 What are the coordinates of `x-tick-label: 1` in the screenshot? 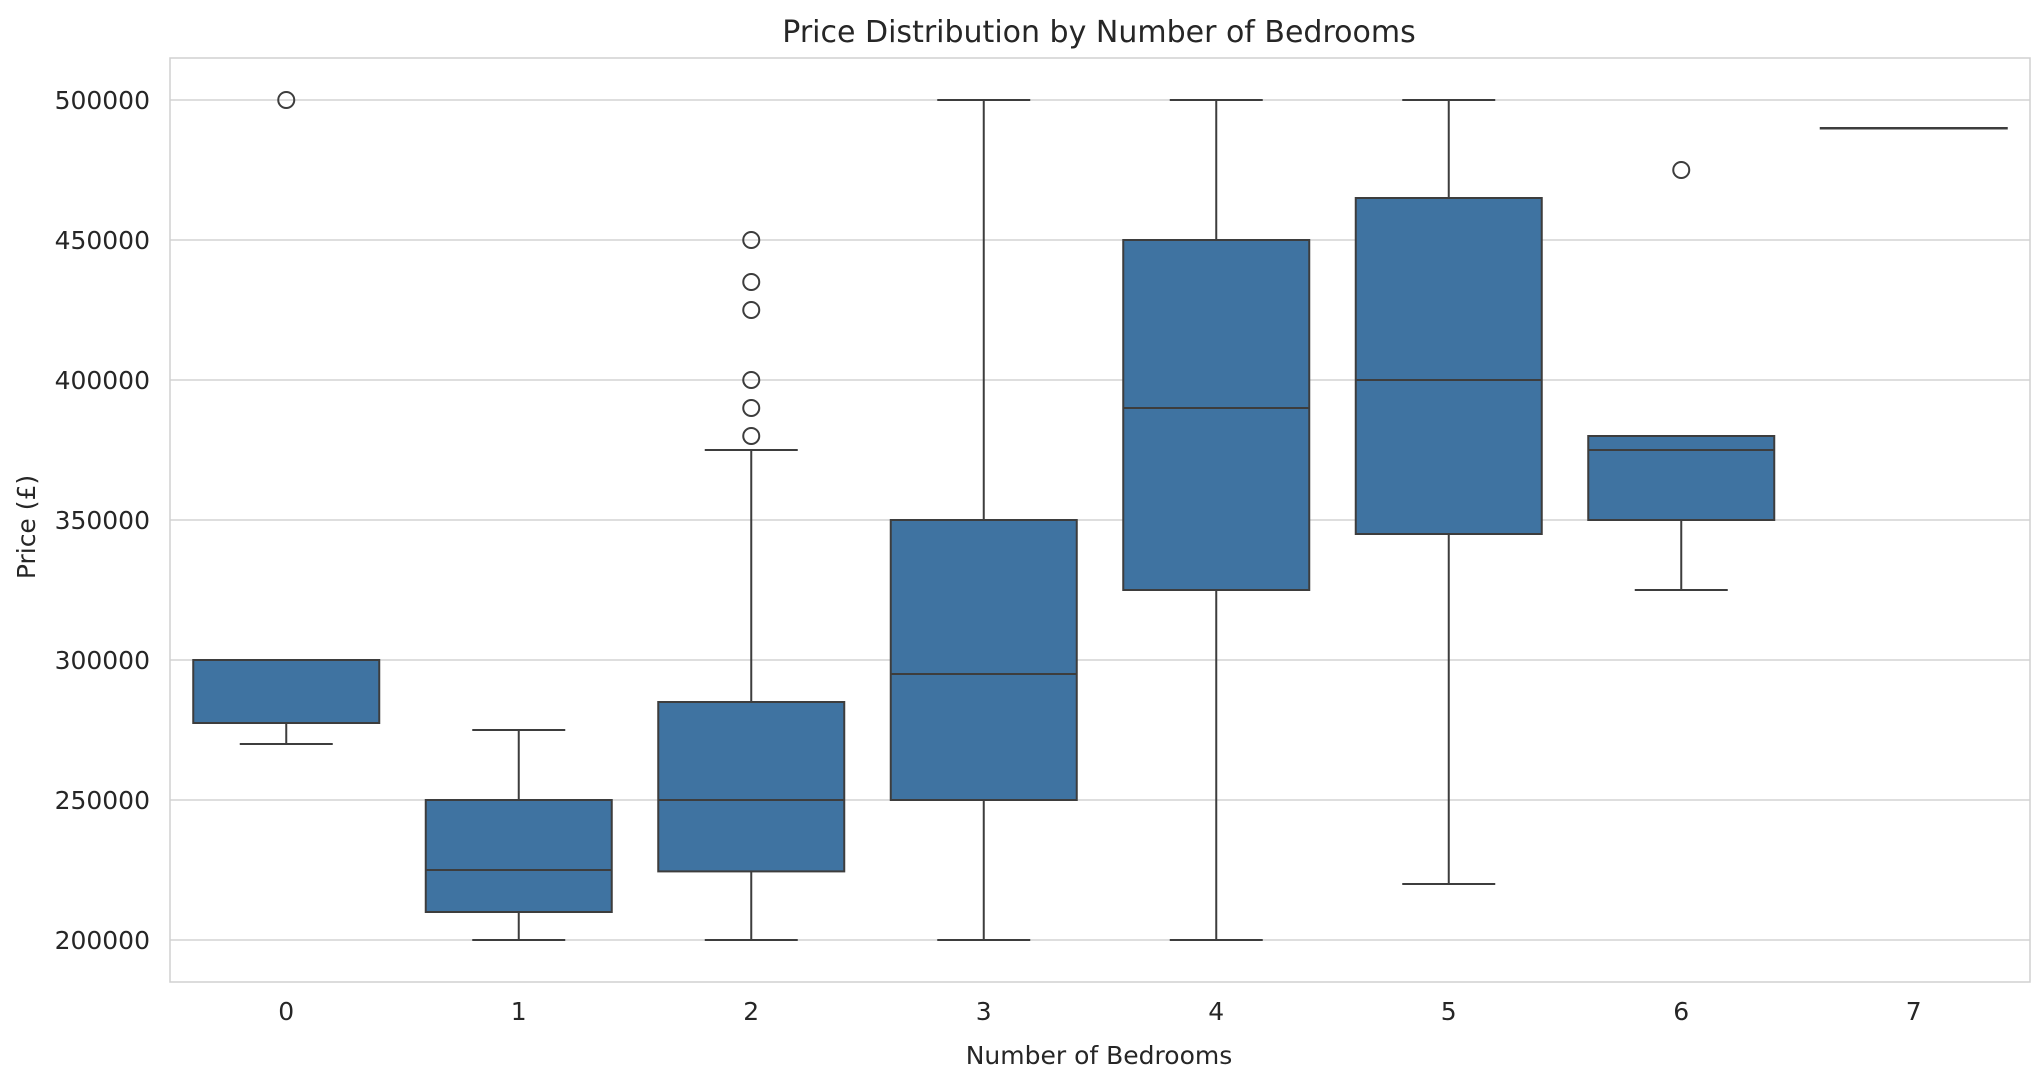 It's located at (519, 1011).